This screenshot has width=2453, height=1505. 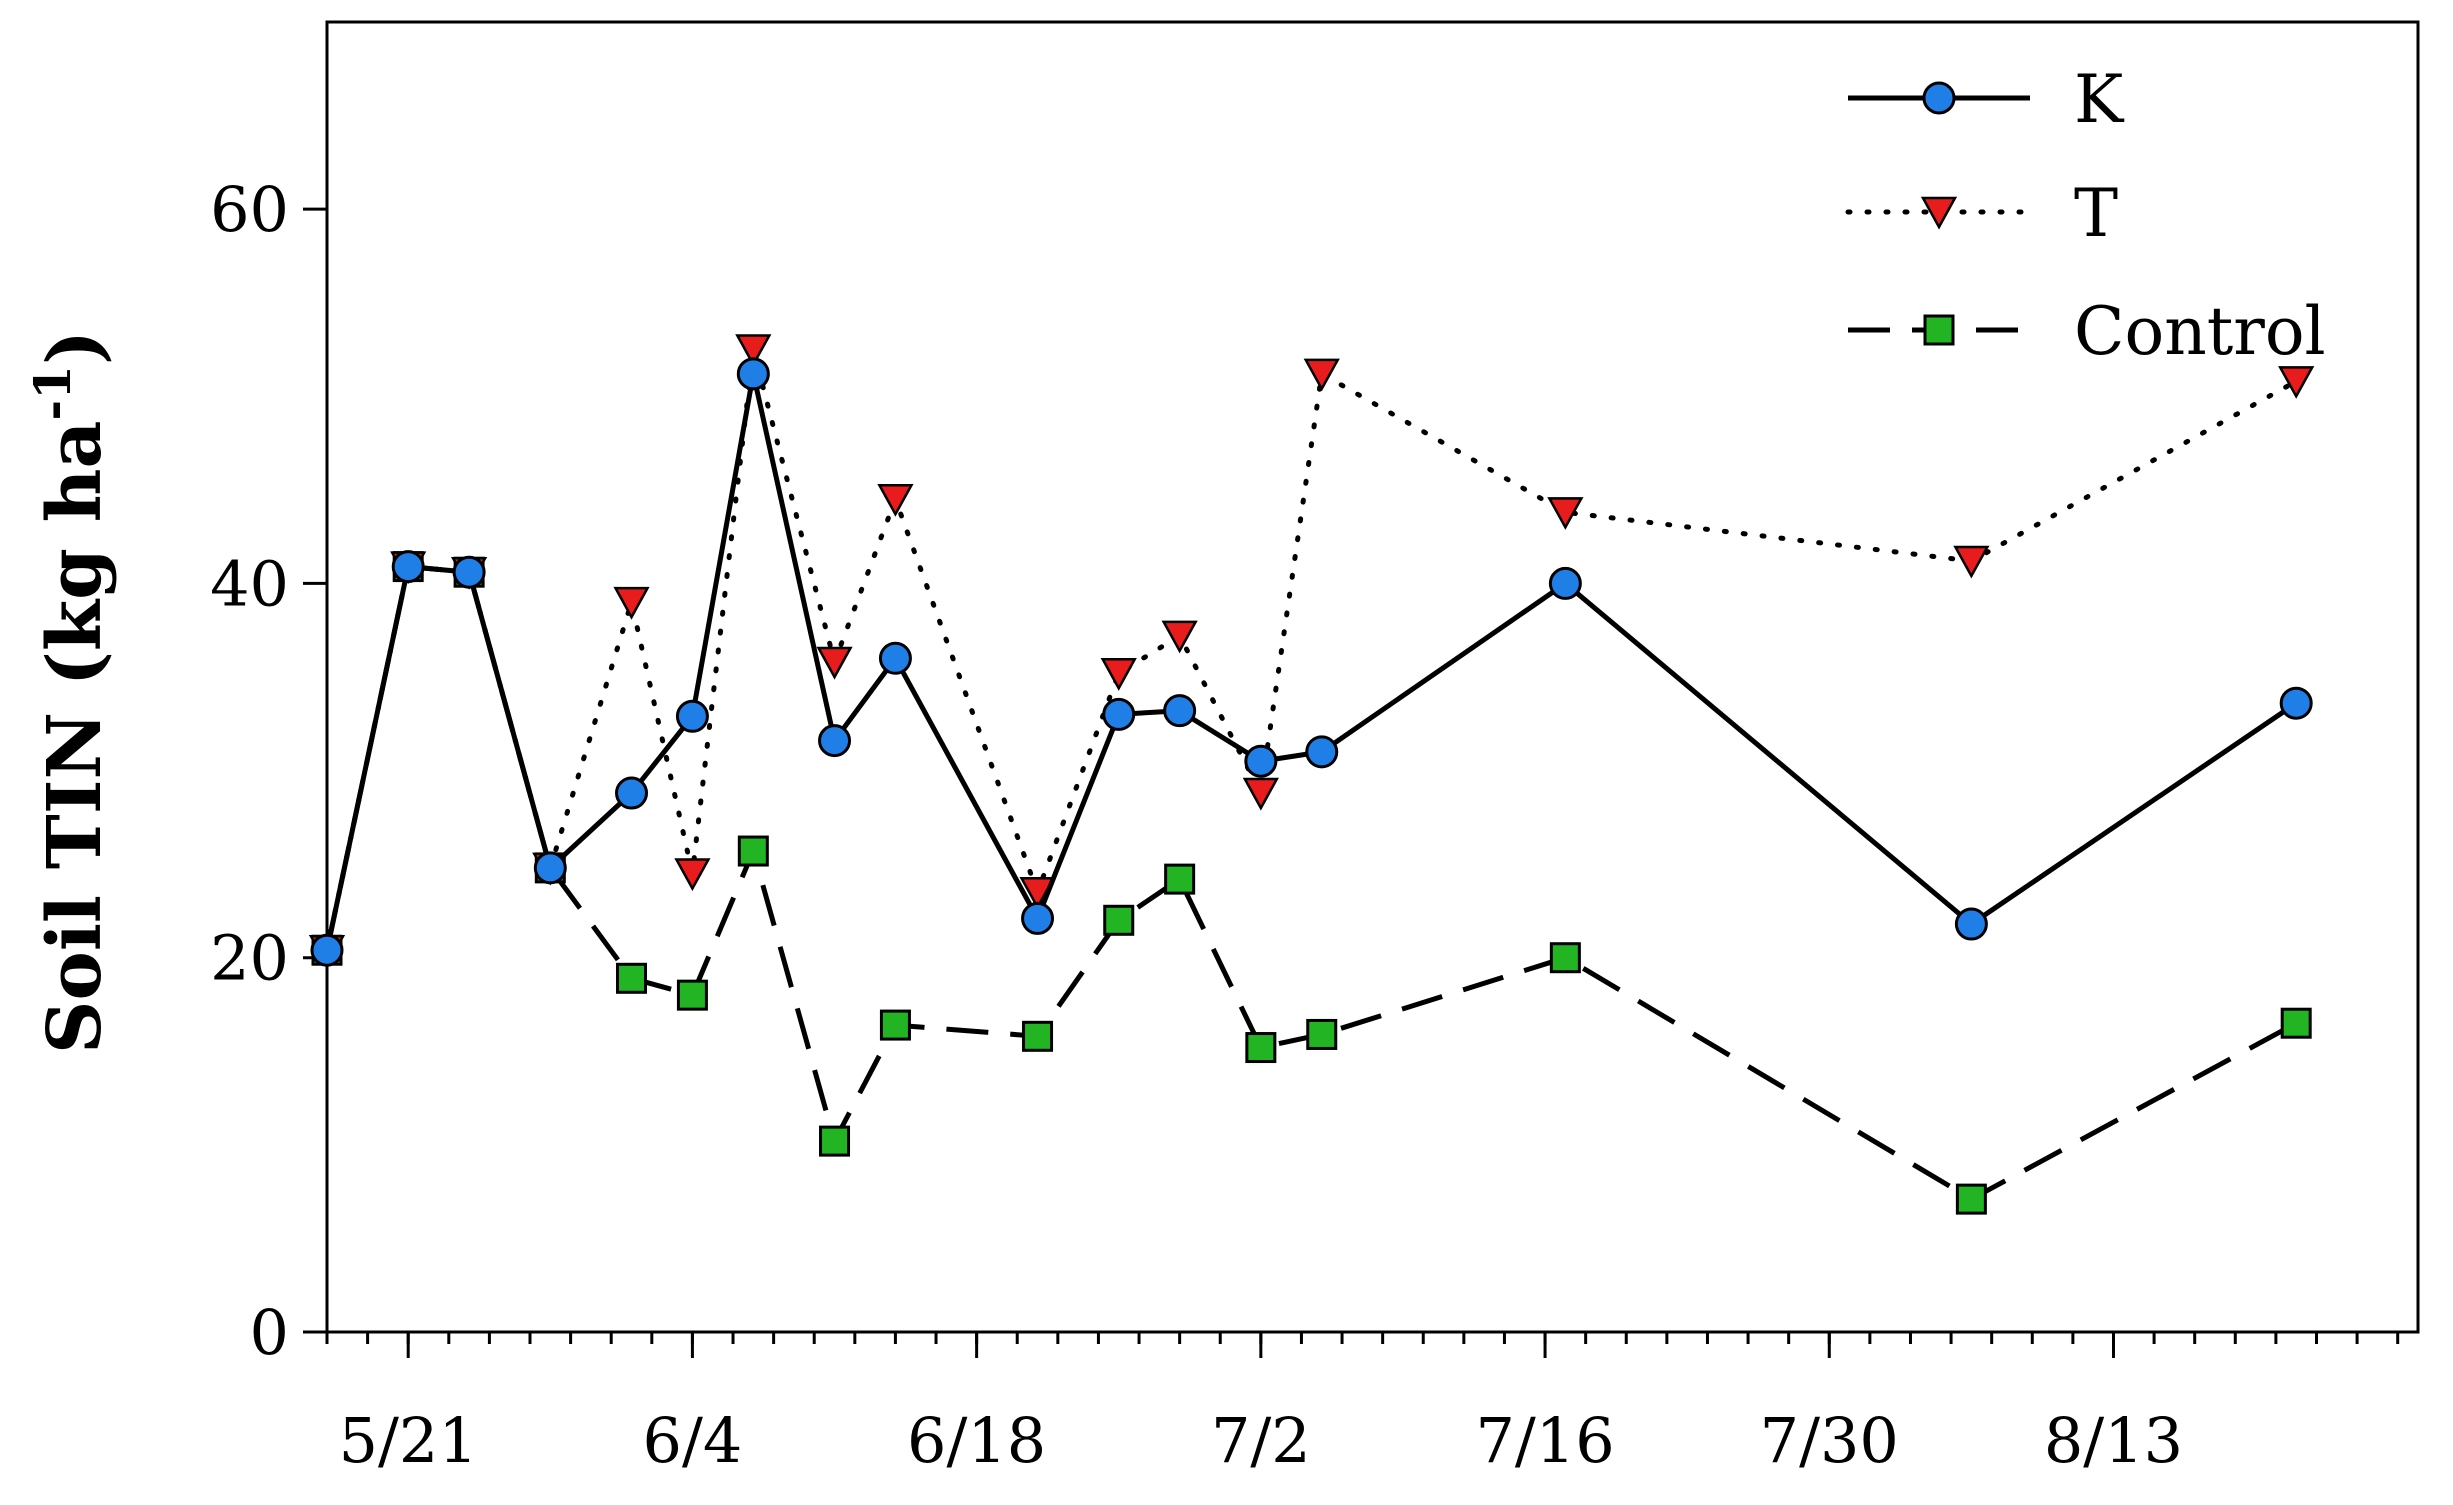 I want to click on y-axis-label-main: Soil TIN (kg ha, so click(x=75, y=737).